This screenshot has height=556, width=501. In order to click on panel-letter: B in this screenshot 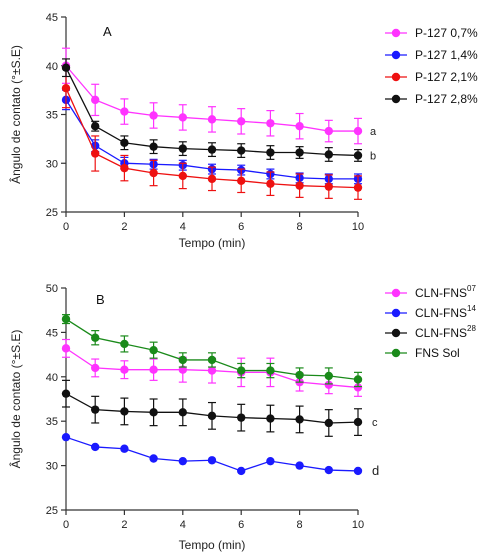, I will do `click(100, 299)`.